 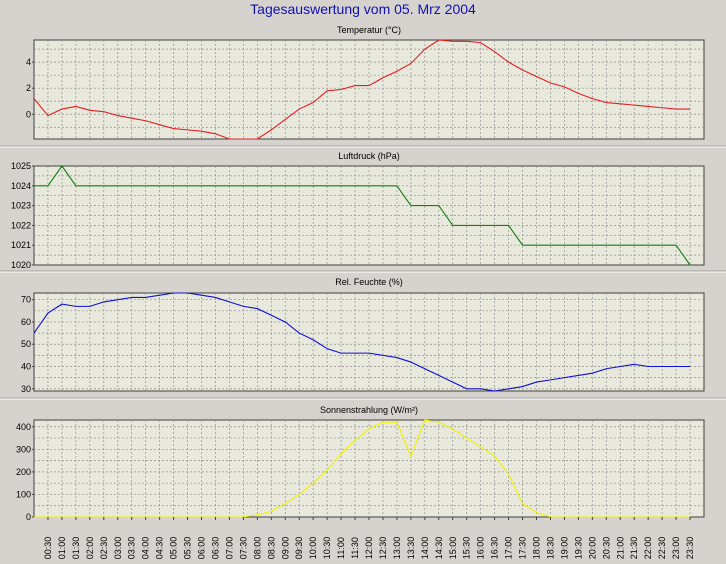 What do you see at coordinates (285, 548) in the screenshot?
I see `x-tick-label: 09:00` at bounding box center [285, 548].